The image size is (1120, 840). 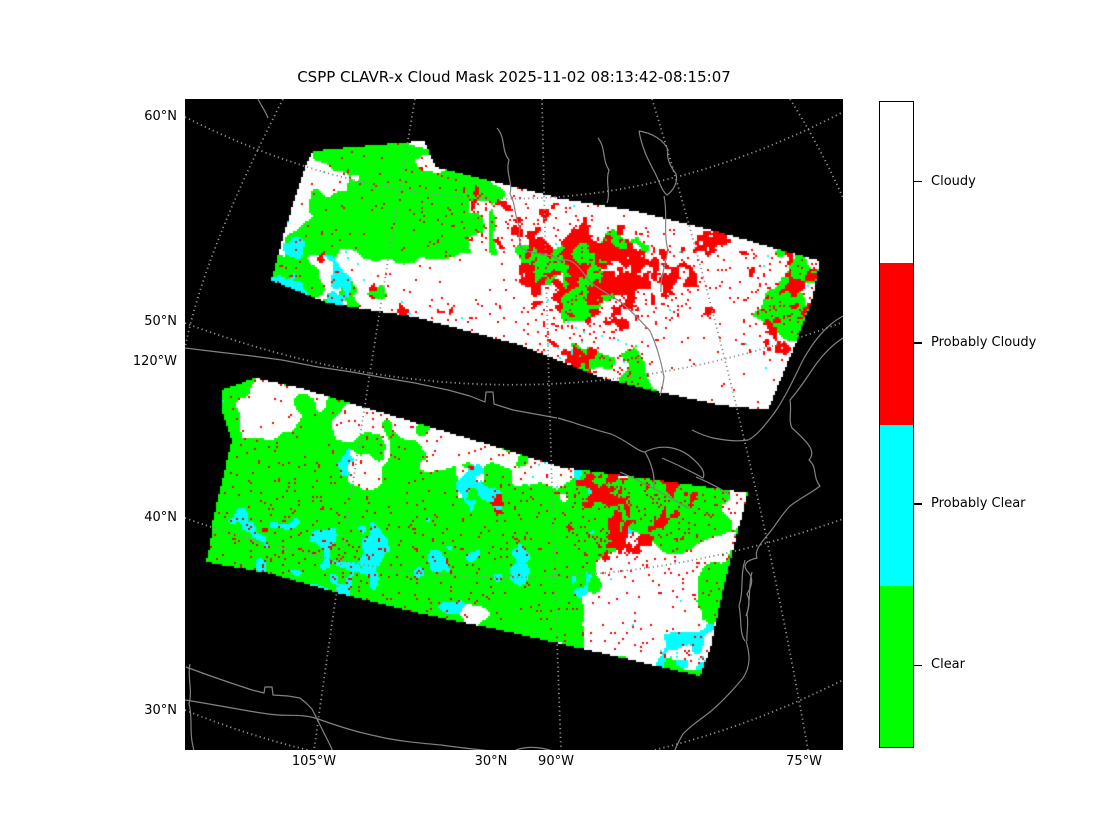 I want to click on us-canada-border, so click(x=371, y=383).